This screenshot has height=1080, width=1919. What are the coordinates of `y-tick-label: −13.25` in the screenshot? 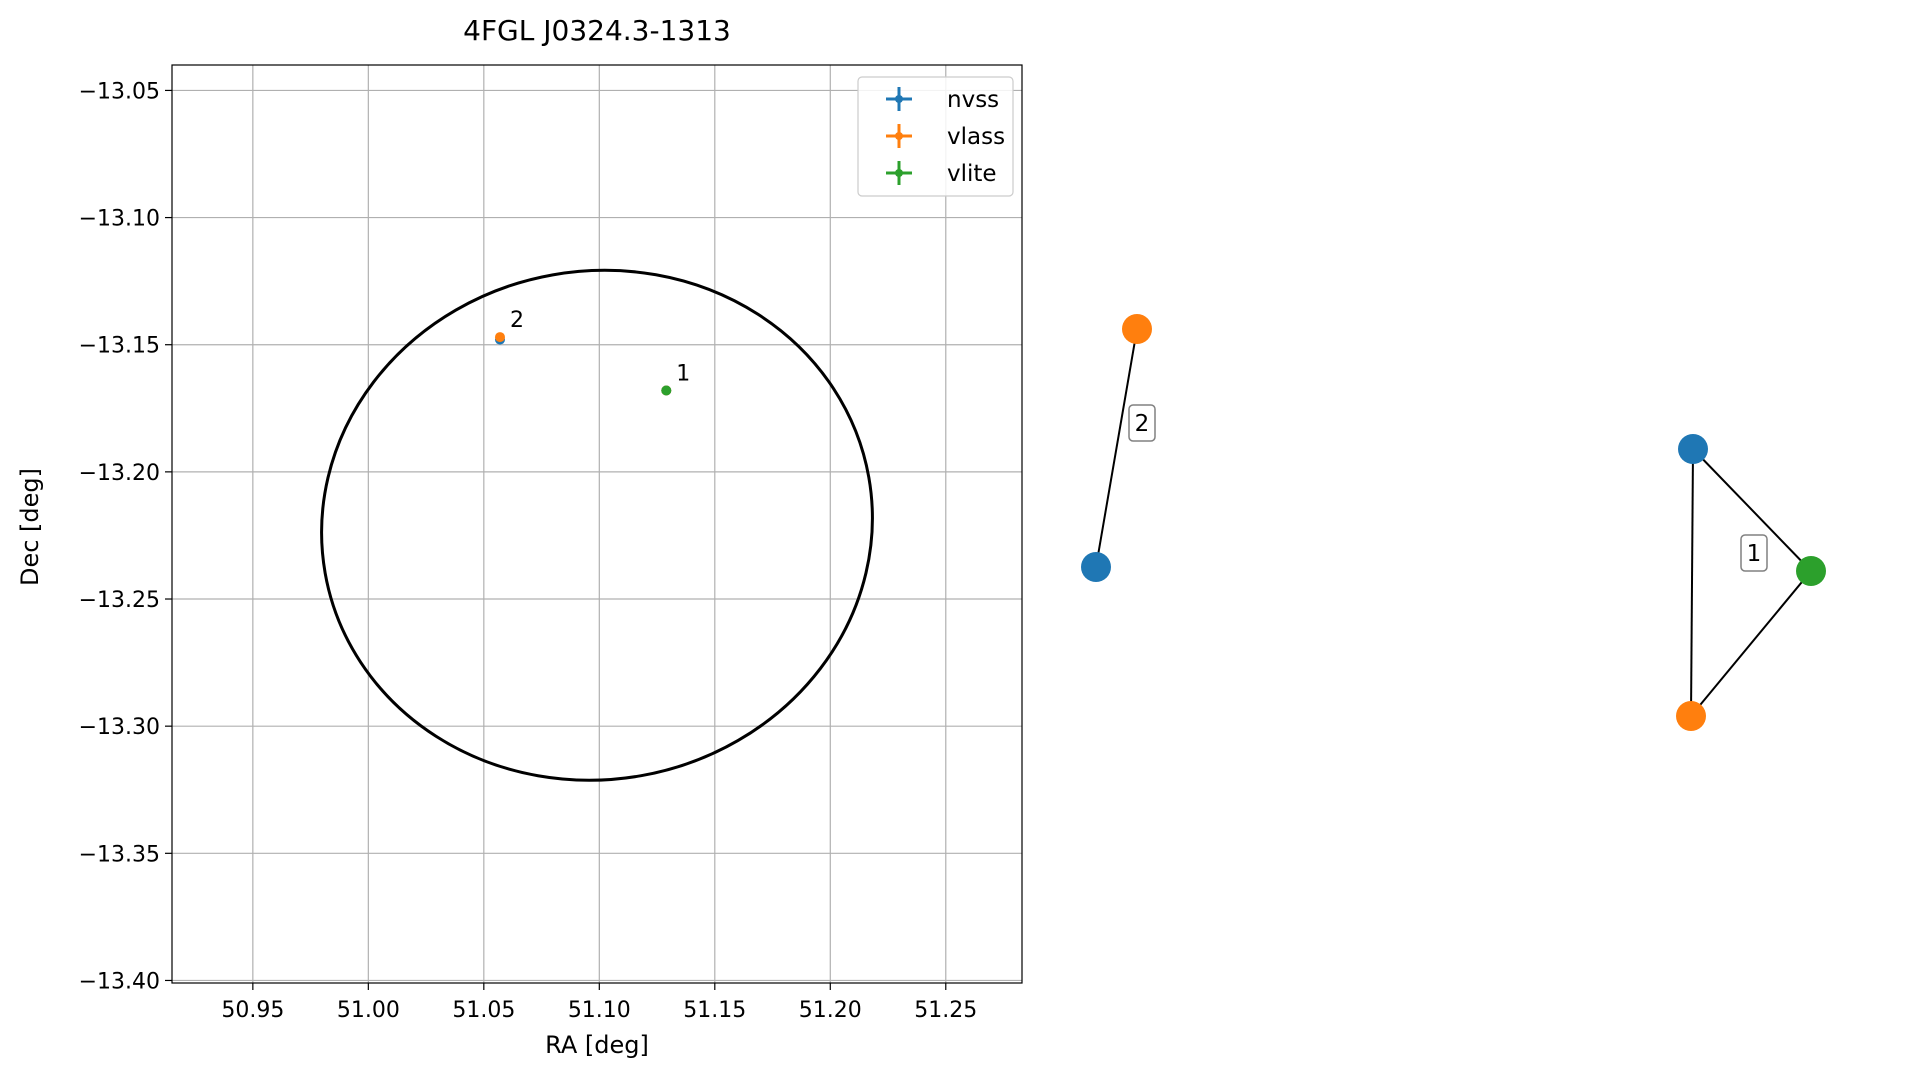 It's located at (119, 600).